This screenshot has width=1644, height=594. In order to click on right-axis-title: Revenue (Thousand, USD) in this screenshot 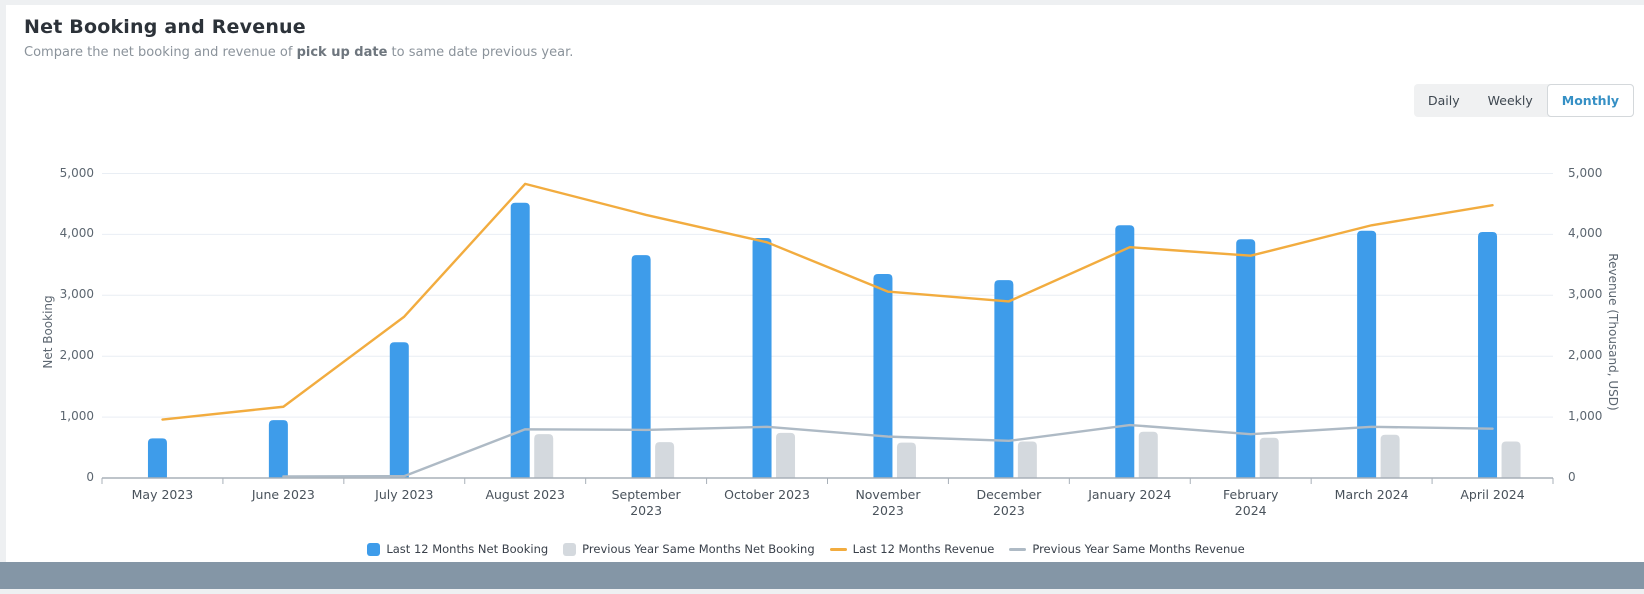, I will do `click(1613, 332)`.